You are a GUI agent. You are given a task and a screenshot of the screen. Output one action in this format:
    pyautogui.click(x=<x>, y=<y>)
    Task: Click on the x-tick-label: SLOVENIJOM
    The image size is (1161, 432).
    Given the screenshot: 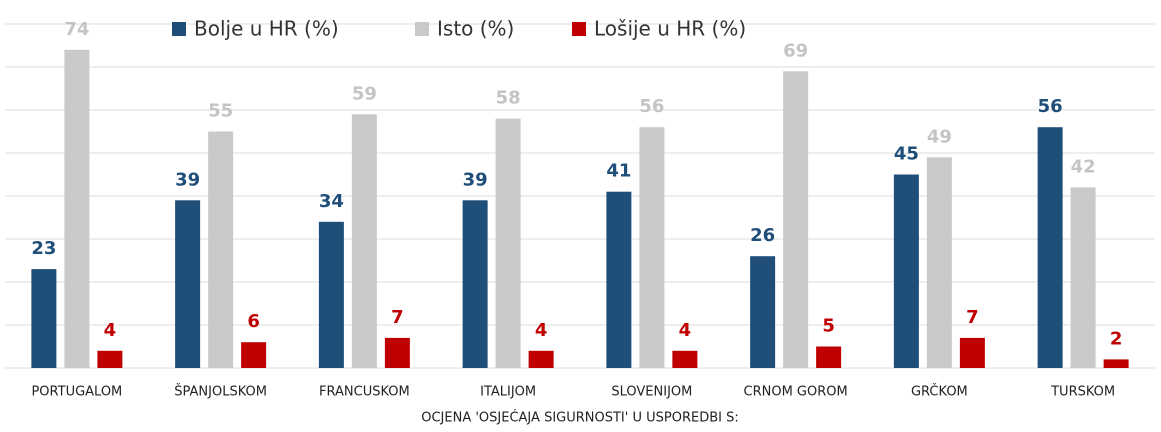 What is the action you would take?
    pyautogui.click(x=651, y=392)
    